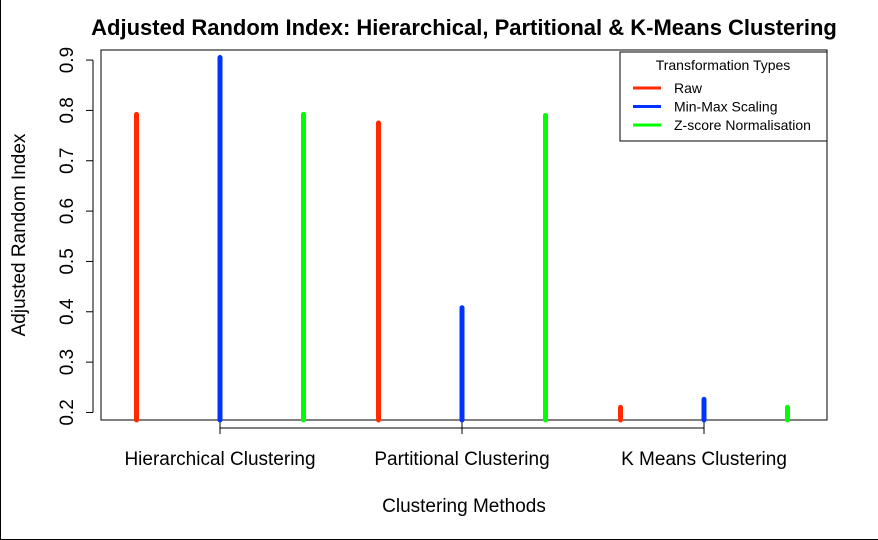  What do you see at coordinates (67, 110) in the screenshot?
I see `y-tick-label: 0.8` at bounding box center [67, 110].